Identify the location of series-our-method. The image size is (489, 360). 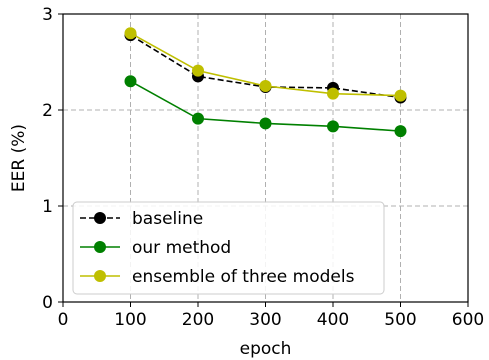
(265, 106).